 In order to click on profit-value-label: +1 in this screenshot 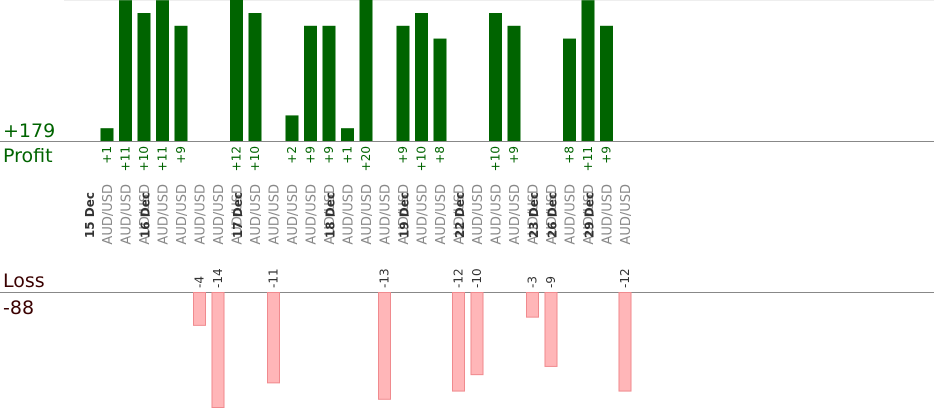, I will do `click(348, 155)`.